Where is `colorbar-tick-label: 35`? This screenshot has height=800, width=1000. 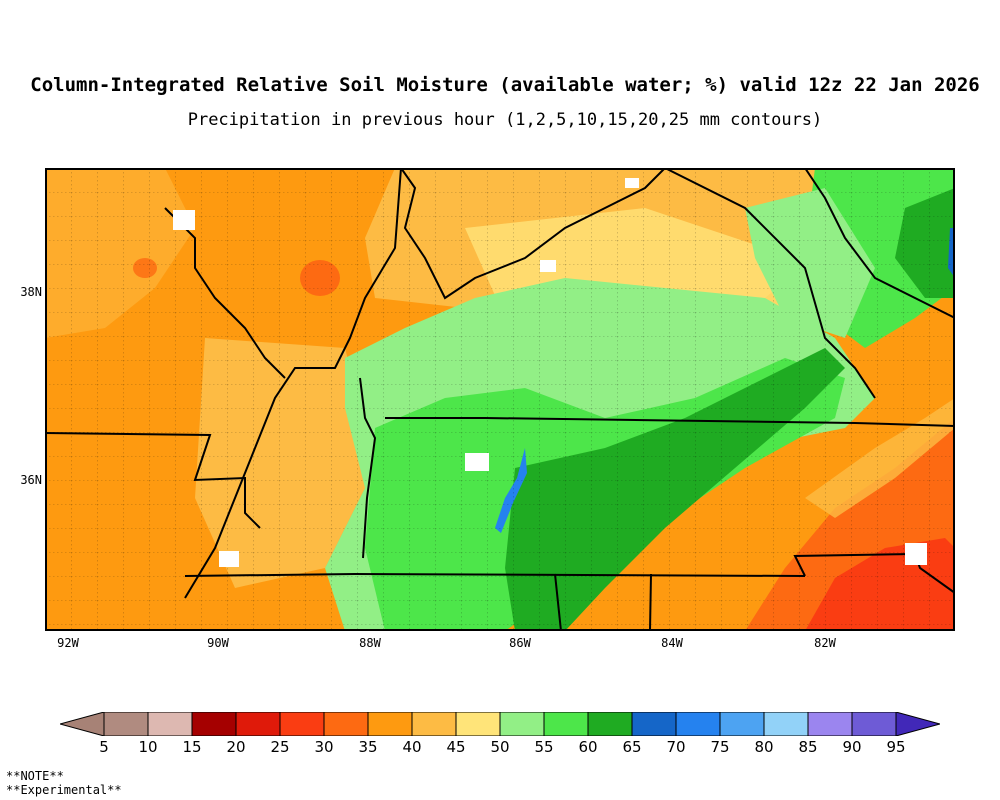 colorbar-tick-label: 35 is located at coordinates (368, 747).